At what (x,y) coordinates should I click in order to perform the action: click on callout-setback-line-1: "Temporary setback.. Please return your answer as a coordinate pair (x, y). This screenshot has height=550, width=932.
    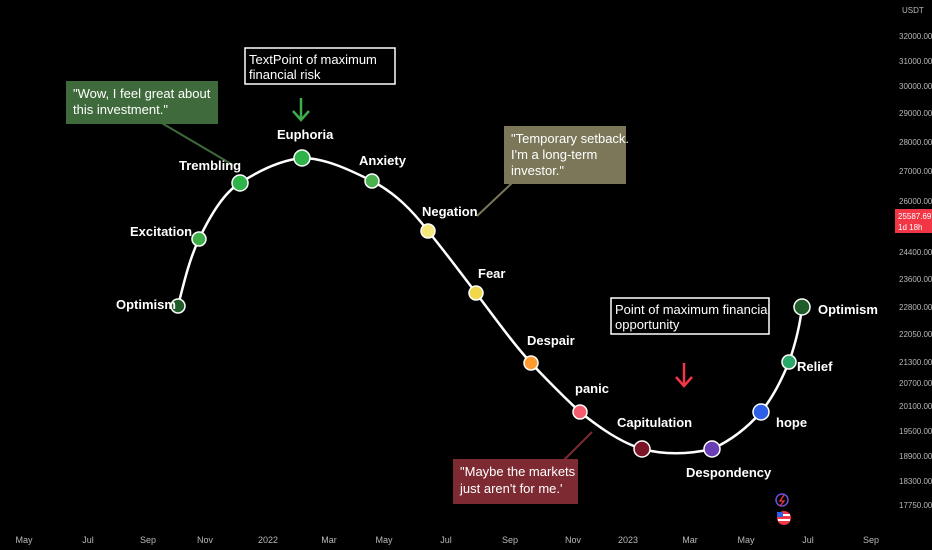
    Looking at the image, I should click on (570, 138).